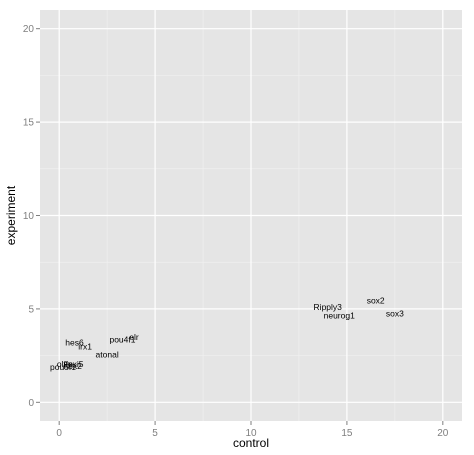 The height and width of the screenshot is (455, 474). I want to click on x-axis-ticks: 0 5 10 15 20, so click(252, 430).